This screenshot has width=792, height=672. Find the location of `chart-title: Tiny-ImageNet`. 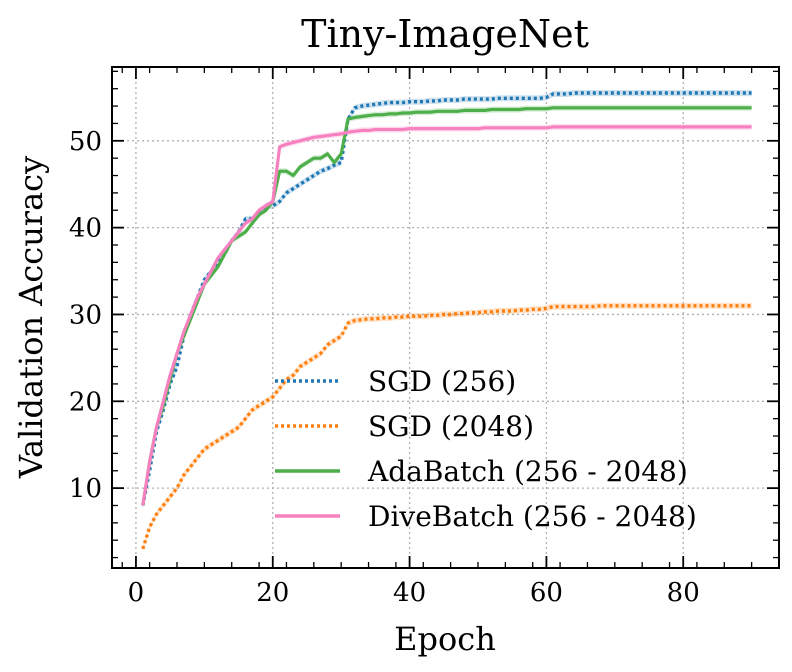

chart-title: Tiny-ImageNet is located at coordinates (445, 34).